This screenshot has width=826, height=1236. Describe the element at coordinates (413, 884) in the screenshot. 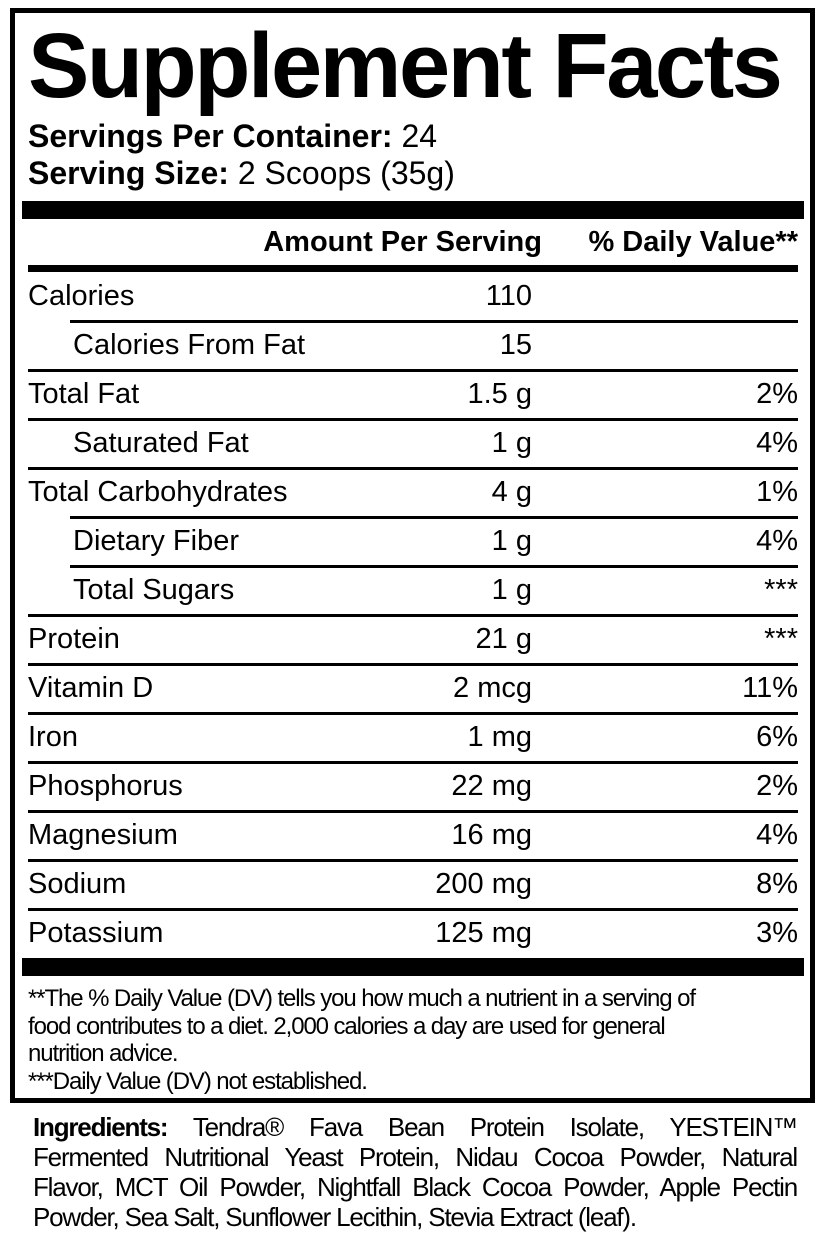

I see `nutrient-row: Sodium 200 mg 8%` at that location.